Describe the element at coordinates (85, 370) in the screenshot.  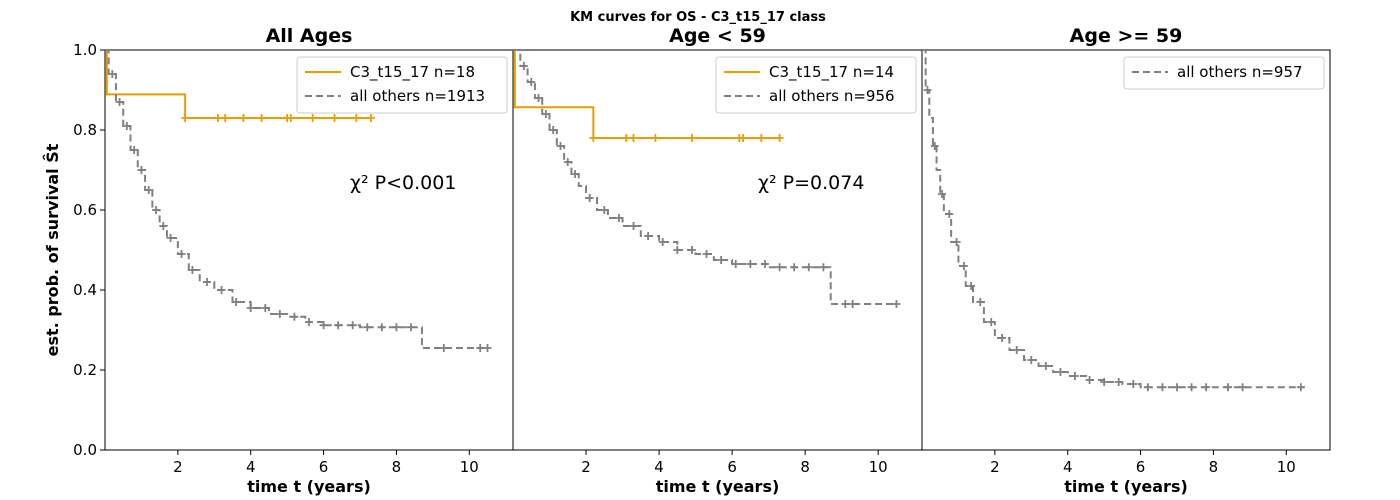
I see `y-tick-label: 0.2` at that location.